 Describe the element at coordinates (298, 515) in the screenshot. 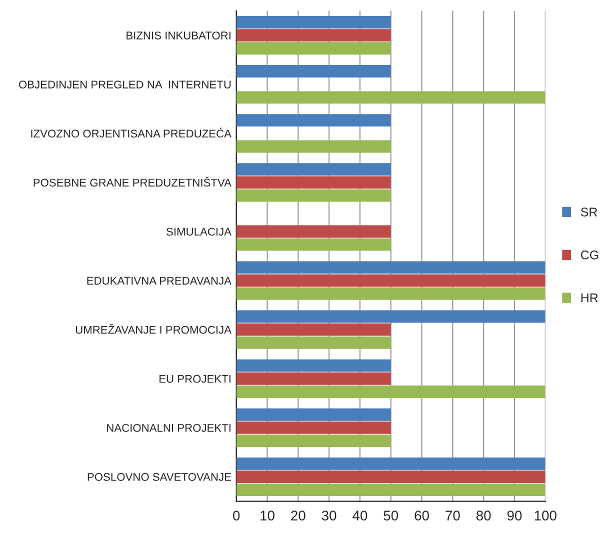

I see `x-tick-label: 20` at that location.